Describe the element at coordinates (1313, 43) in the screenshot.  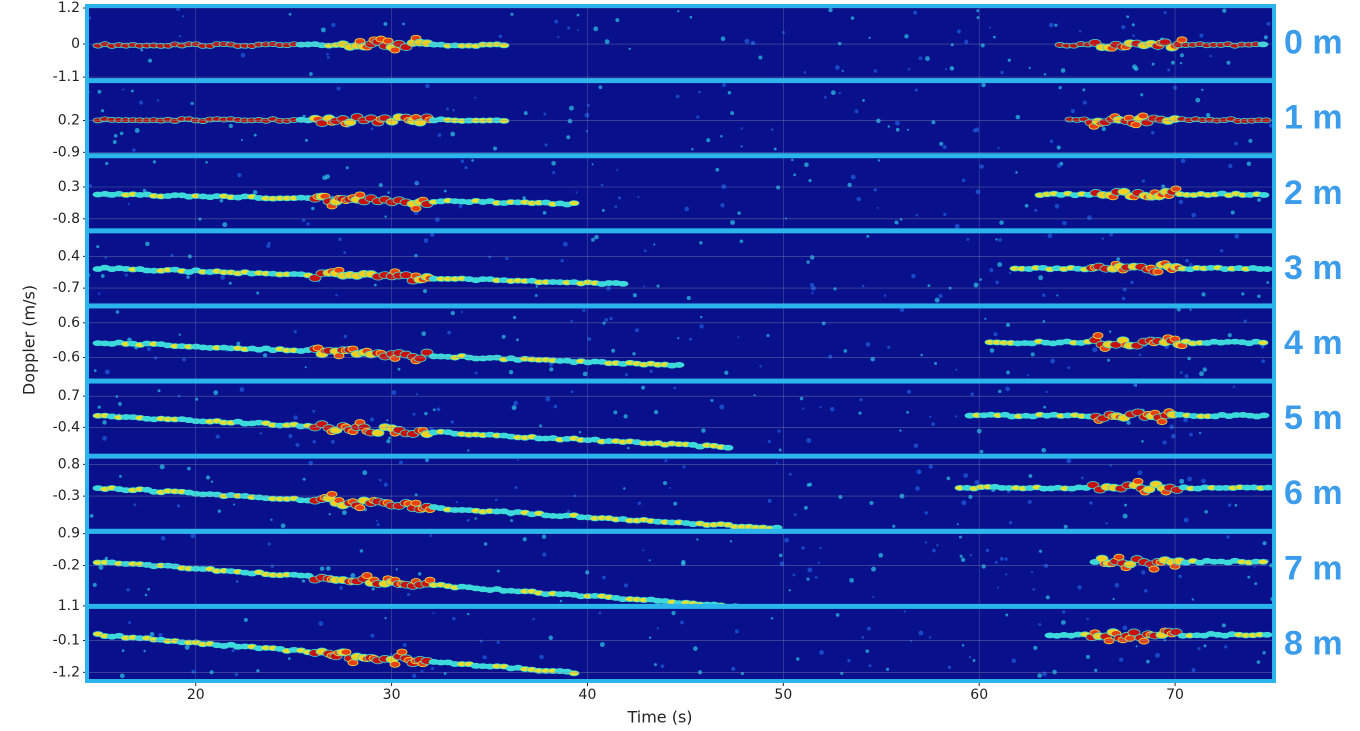
I see `panel-label: 0 m` at that location.